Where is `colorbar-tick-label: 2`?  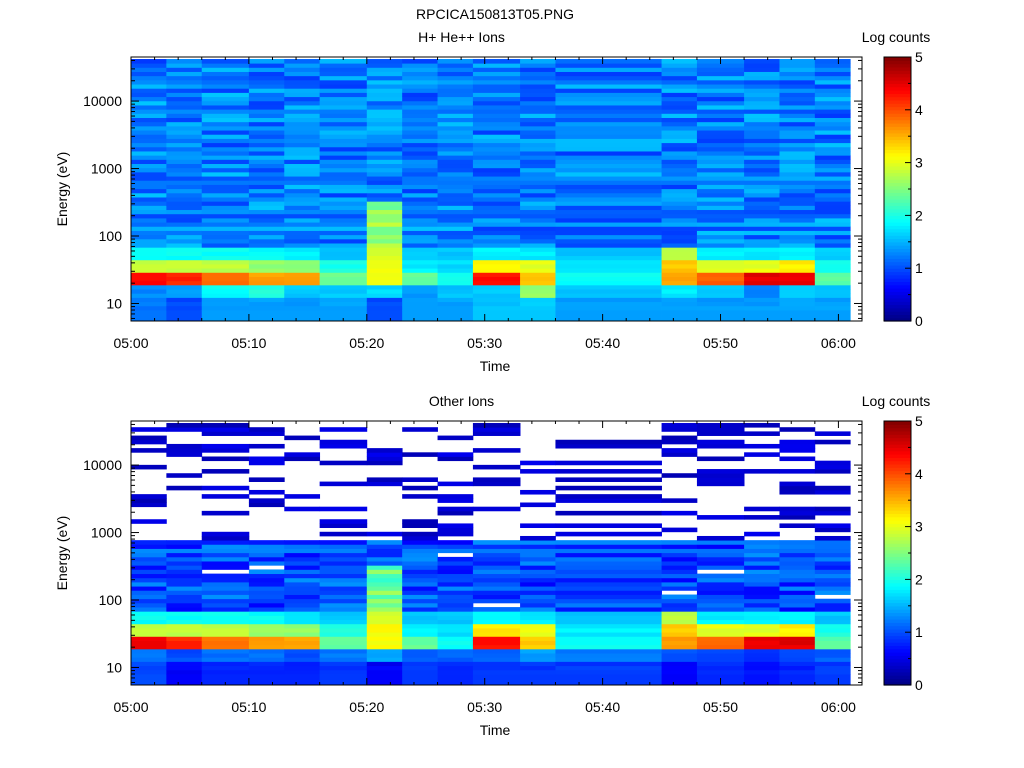
colorbar-tick-label: 2 is located at coordinates (919, 215).